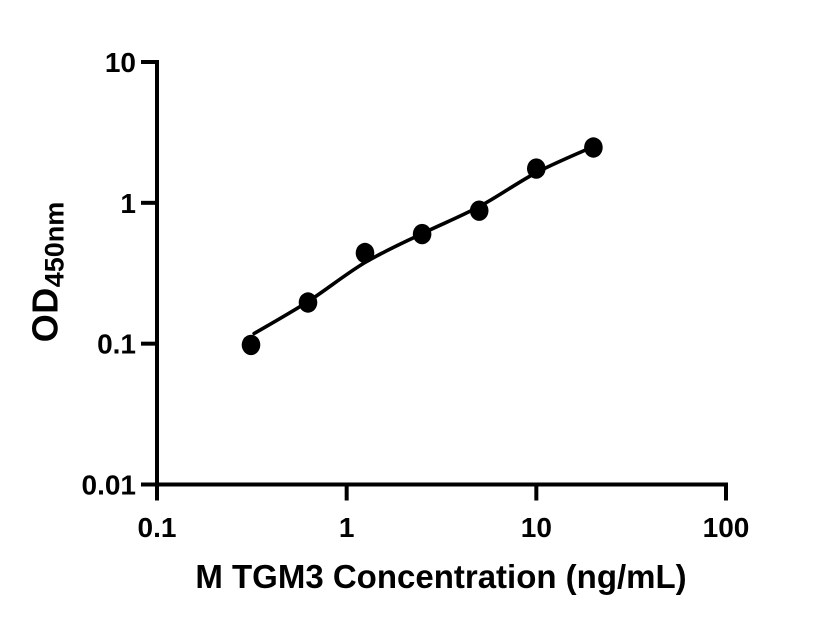 This screenshot has width=816, height=640. Describe the element at coordinates (116, 344) in the screenshot. I see `y-tick-label: 0.1` at that location.